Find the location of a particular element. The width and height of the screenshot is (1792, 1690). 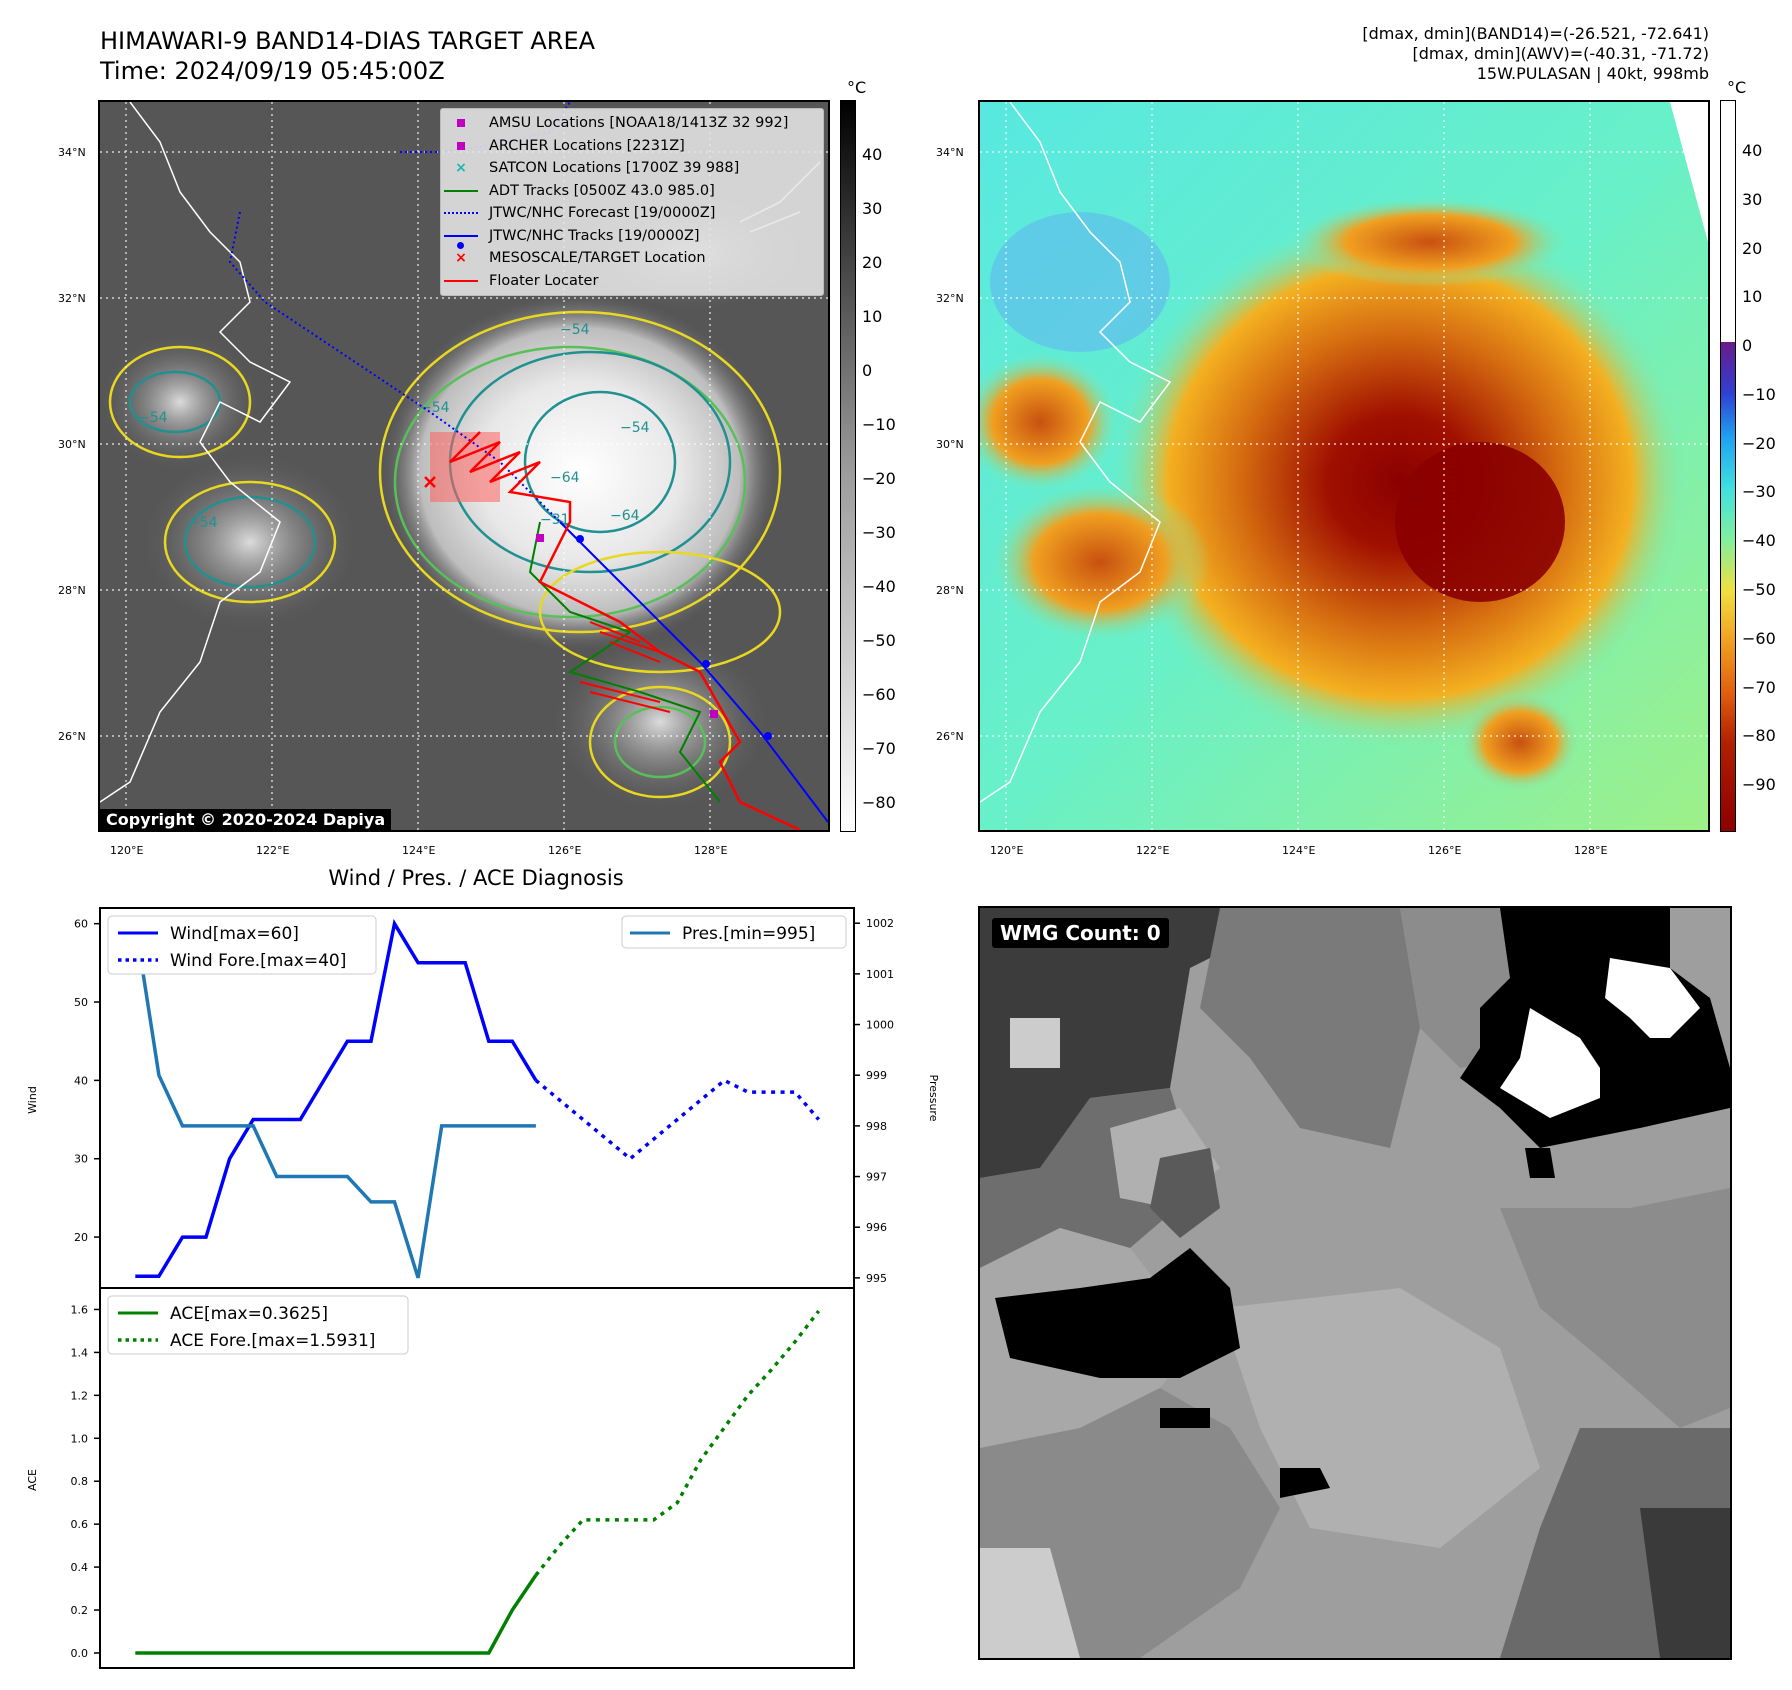

ace-y-ticks: 0.0 0.2 0.4 0.6 0.8 1.0 1.2 1.4 1.6 is located at coordinates (85, 1481).